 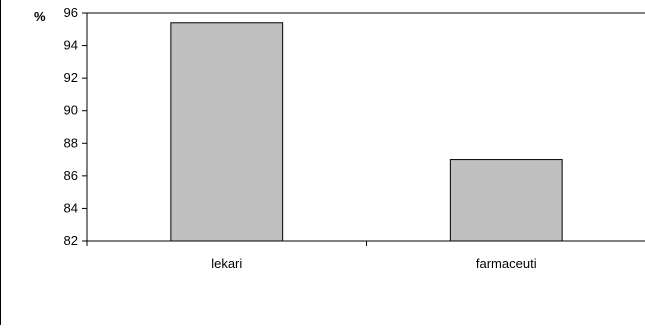 What do you see at coordinates (226, 243) in the screenshot?
I see `x-axis` at bounding box center [226, 243].